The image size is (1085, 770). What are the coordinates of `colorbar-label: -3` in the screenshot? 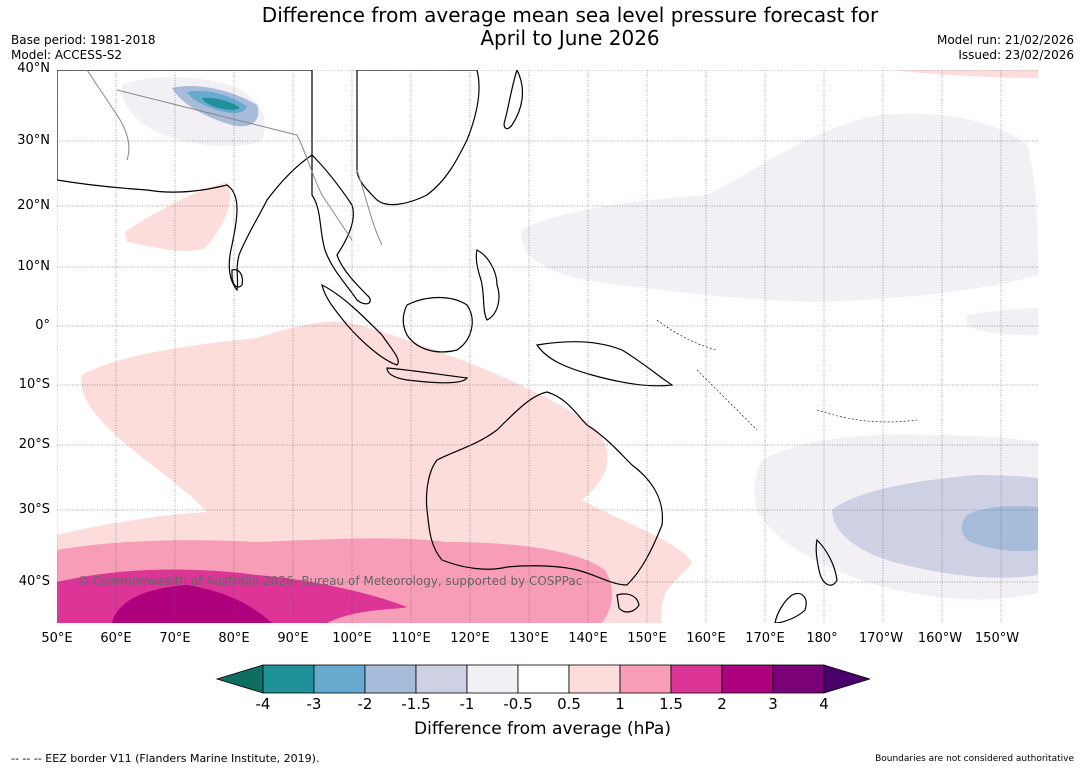 It's located at (314, 704).